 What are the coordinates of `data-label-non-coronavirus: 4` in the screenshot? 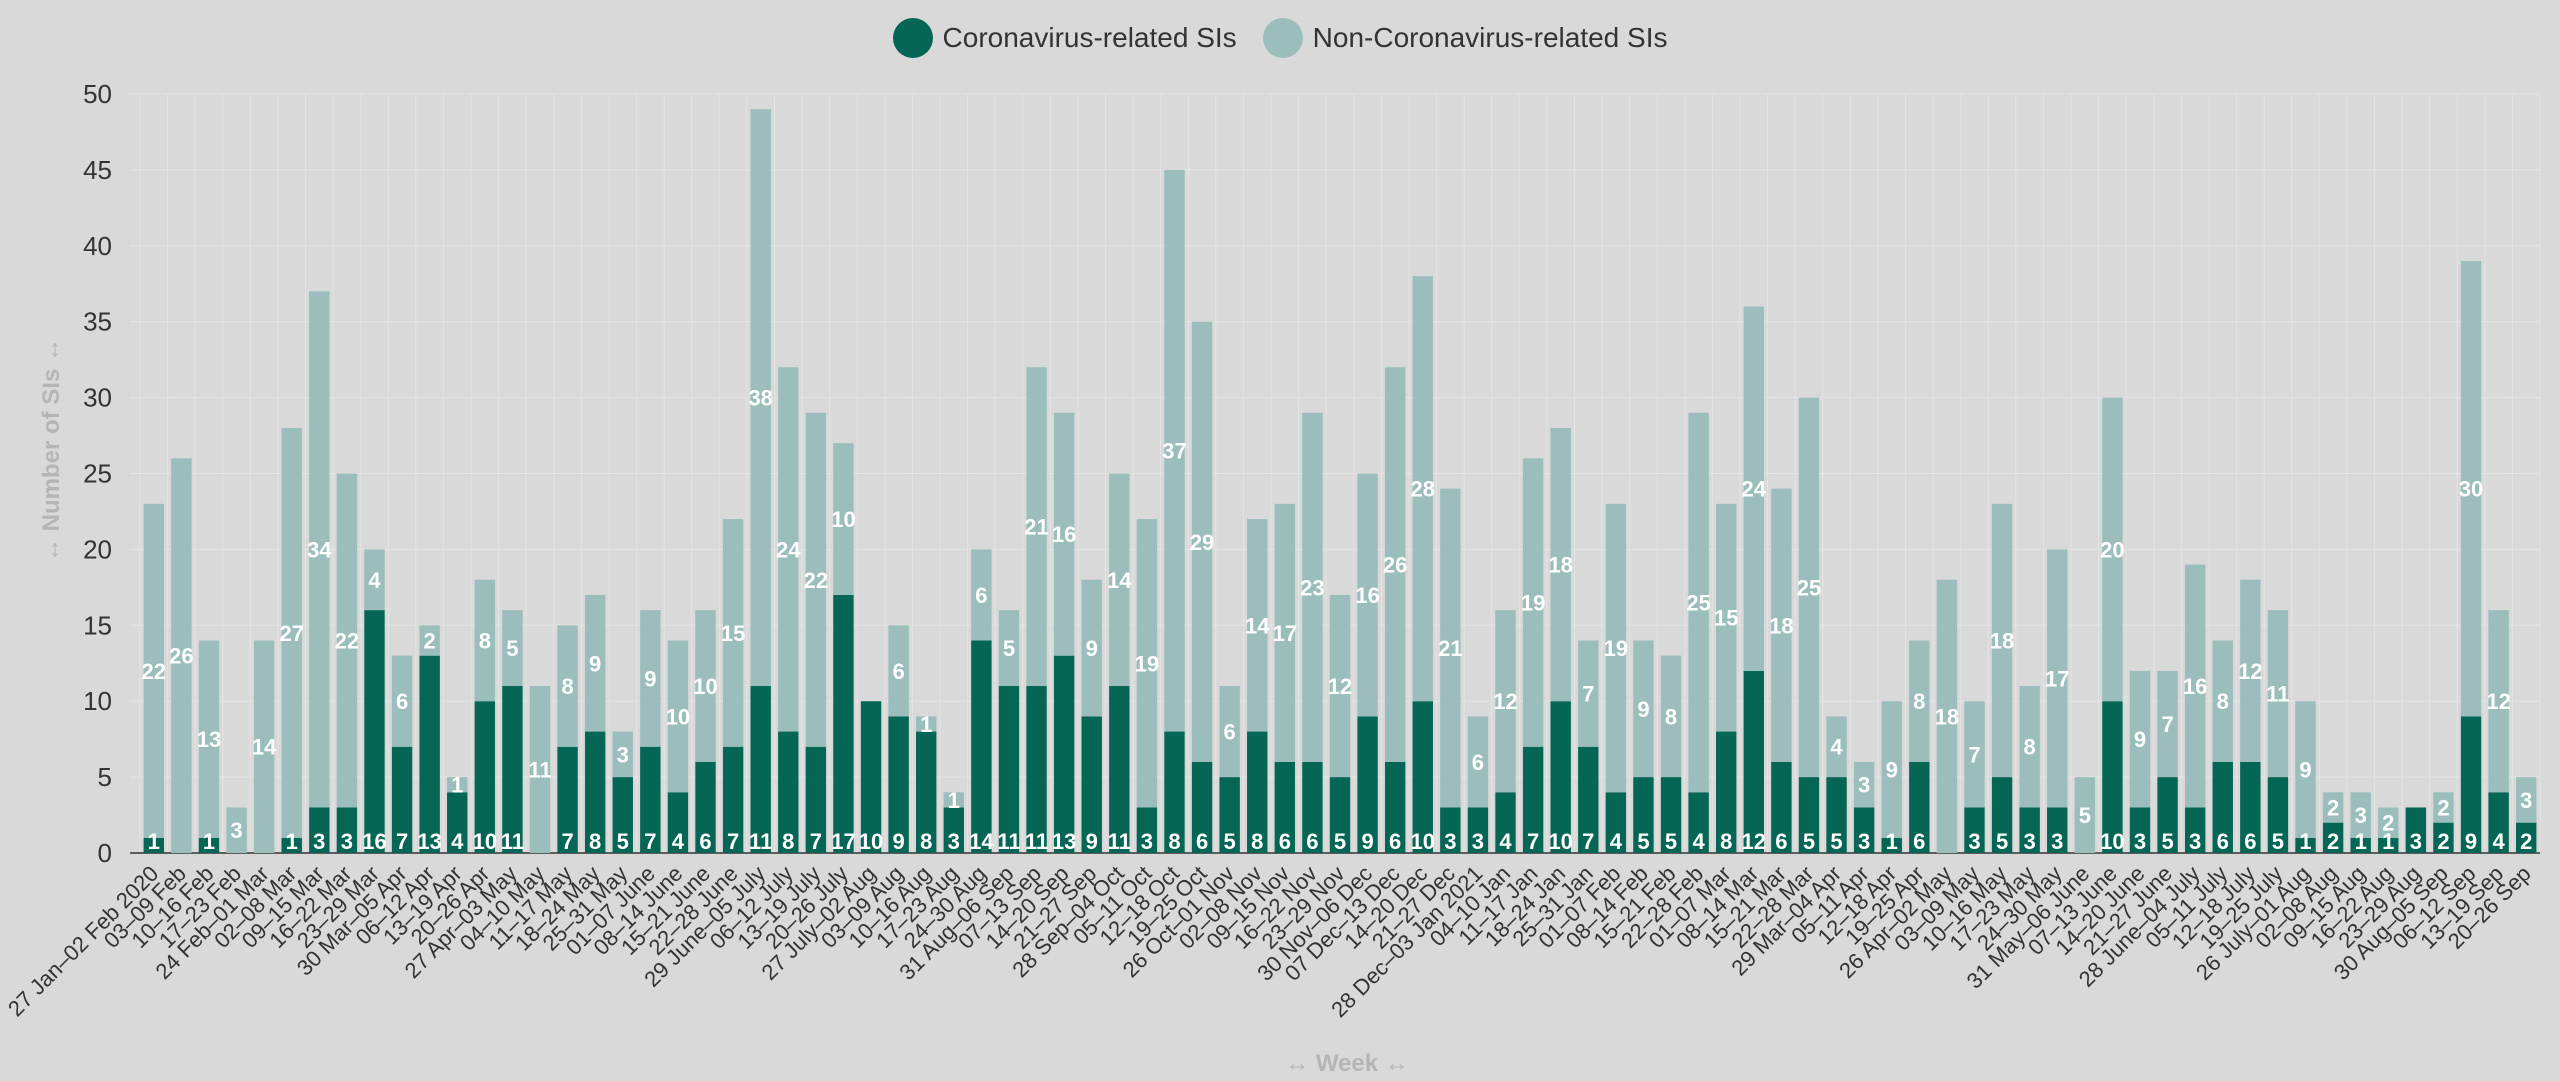 It's located at (374, 580).